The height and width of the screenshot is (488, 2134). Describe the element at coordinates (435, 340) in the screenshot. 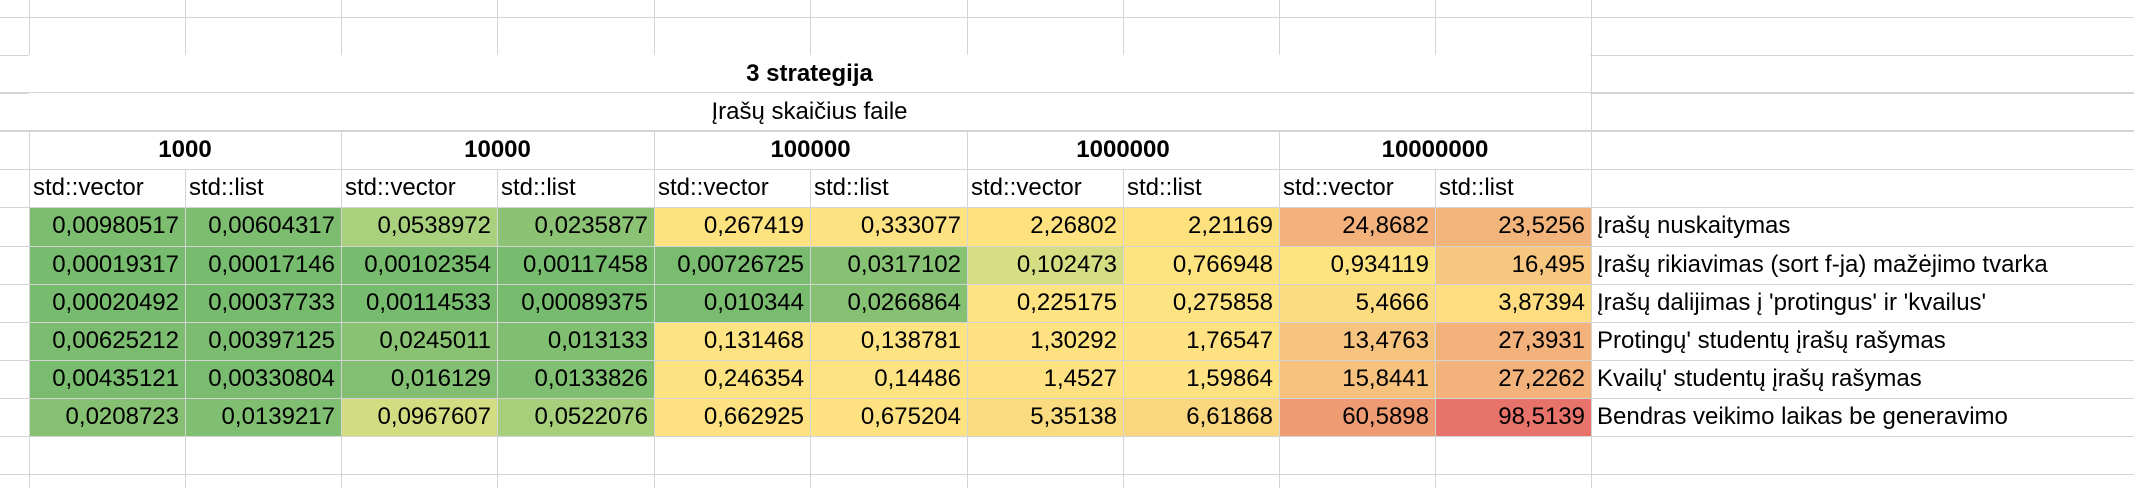

I see `value-cell: 0,0245011` at that location.